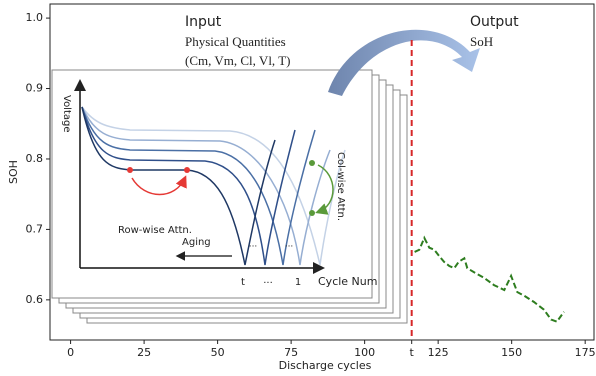 The width and height of the screenshot is (596, 376). Describe the element at coordinates (35, 88) in the screenshot. I see `y-tick-label: 0.9` at that location.